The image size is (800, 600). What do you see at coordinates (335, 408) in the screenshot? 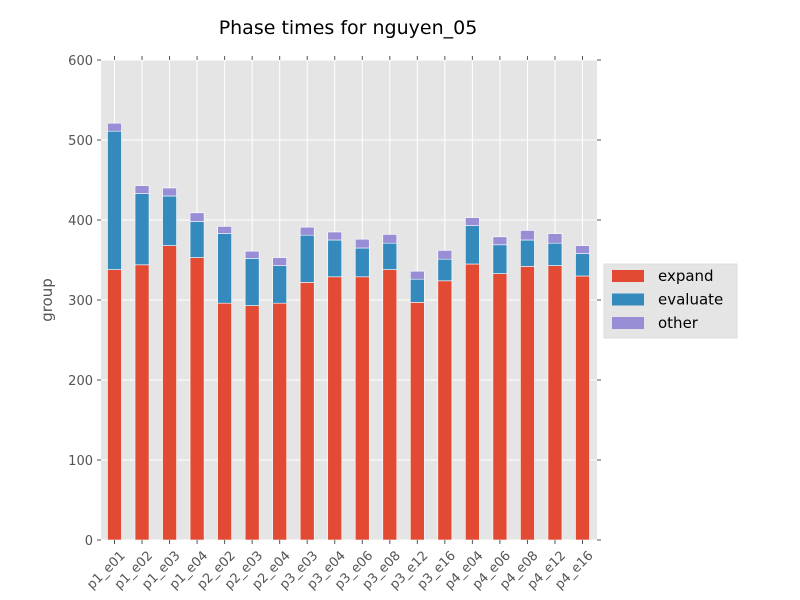
I see `bar-expand-p3_e04` at bounding box center [335, 408].